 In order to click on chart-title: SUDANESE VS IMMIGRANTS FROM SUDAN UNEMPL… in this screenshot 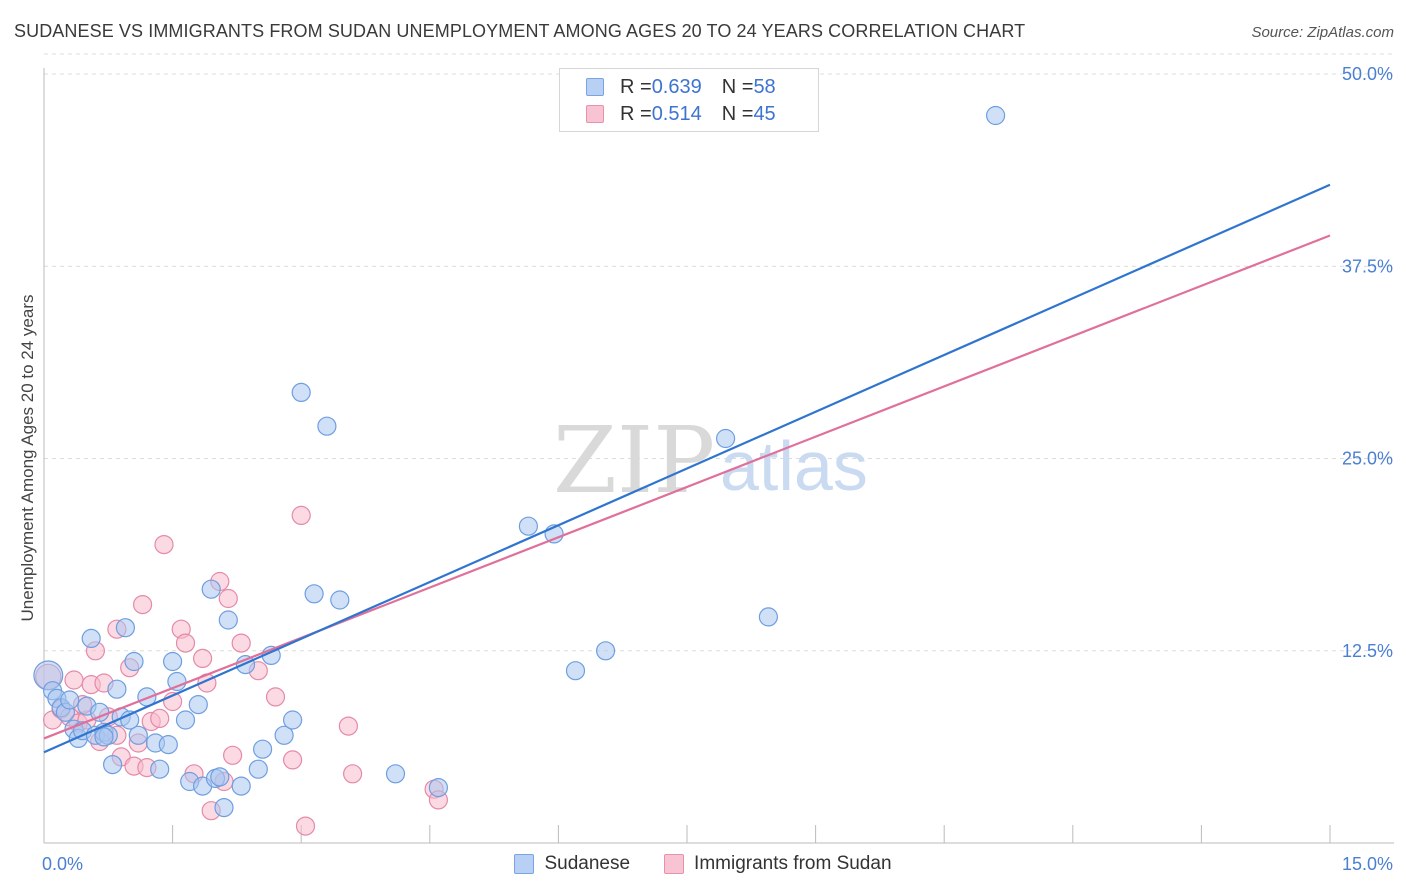, I will do `click(520, 31)`.